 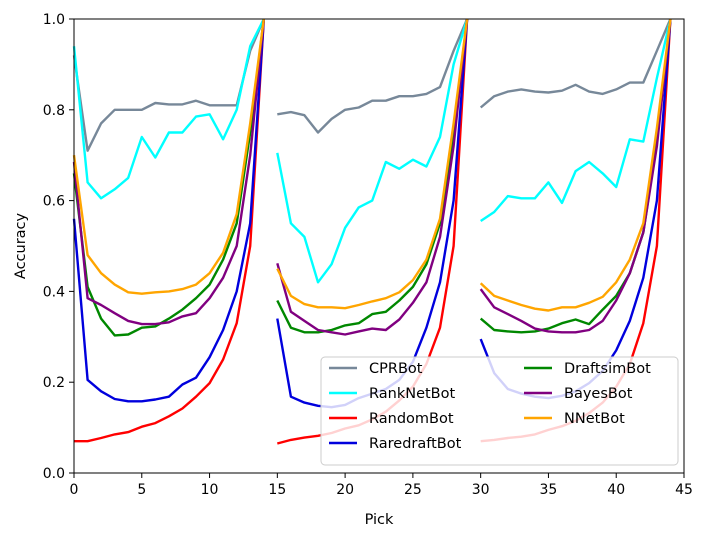 What do you see at coordinates (210, 490) in the screenshot?
I see `x-tick-label-10: 10` at bounding box center [210, 490].